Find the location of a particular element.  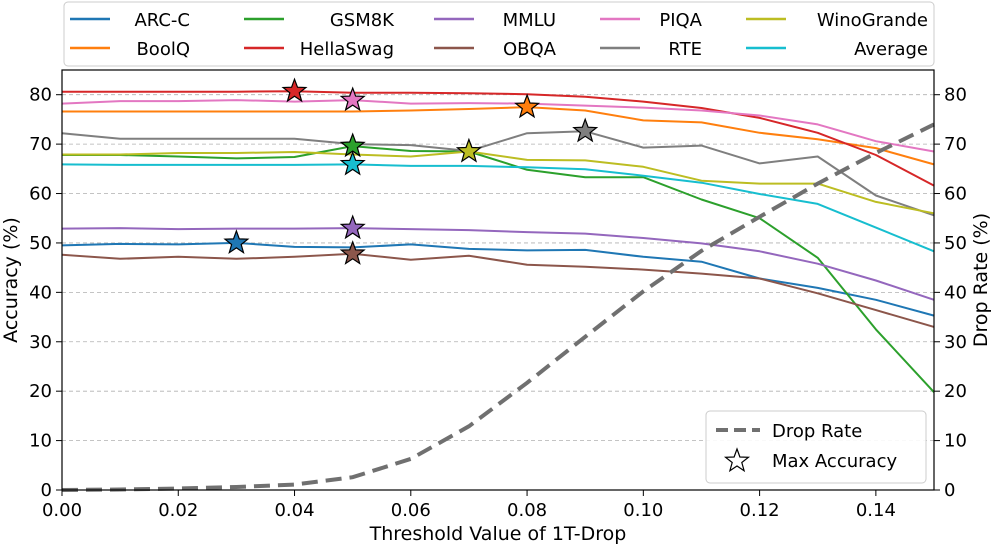

y2-tick-label: 10 is located at coordinates (955, 441).